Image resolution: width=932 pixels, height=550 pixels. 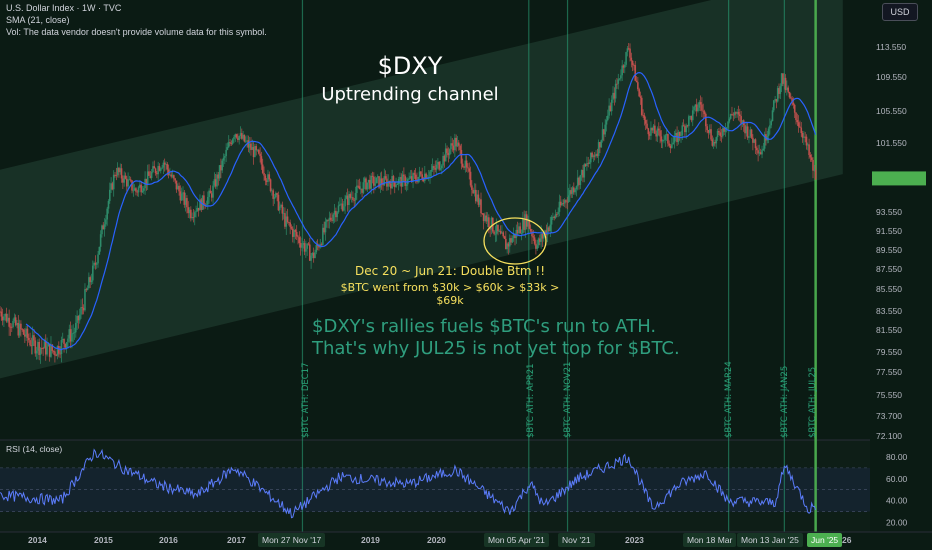 I want to click on x-tick-2016: 2016, so click(x=168, y=540).